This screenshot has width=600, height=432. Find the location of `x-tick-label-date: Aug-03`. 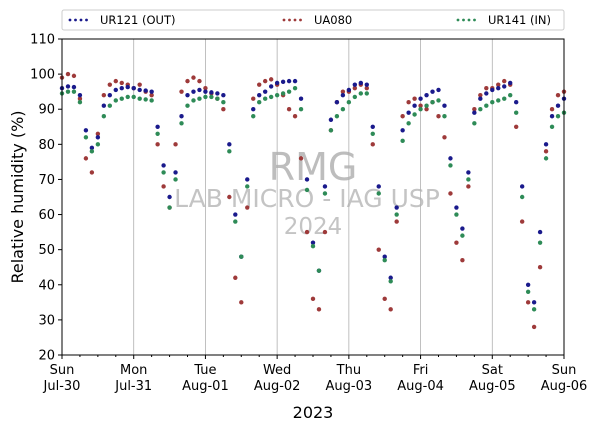

x-tick-label-date: Aug-03 is located at coordinates (349, 386).